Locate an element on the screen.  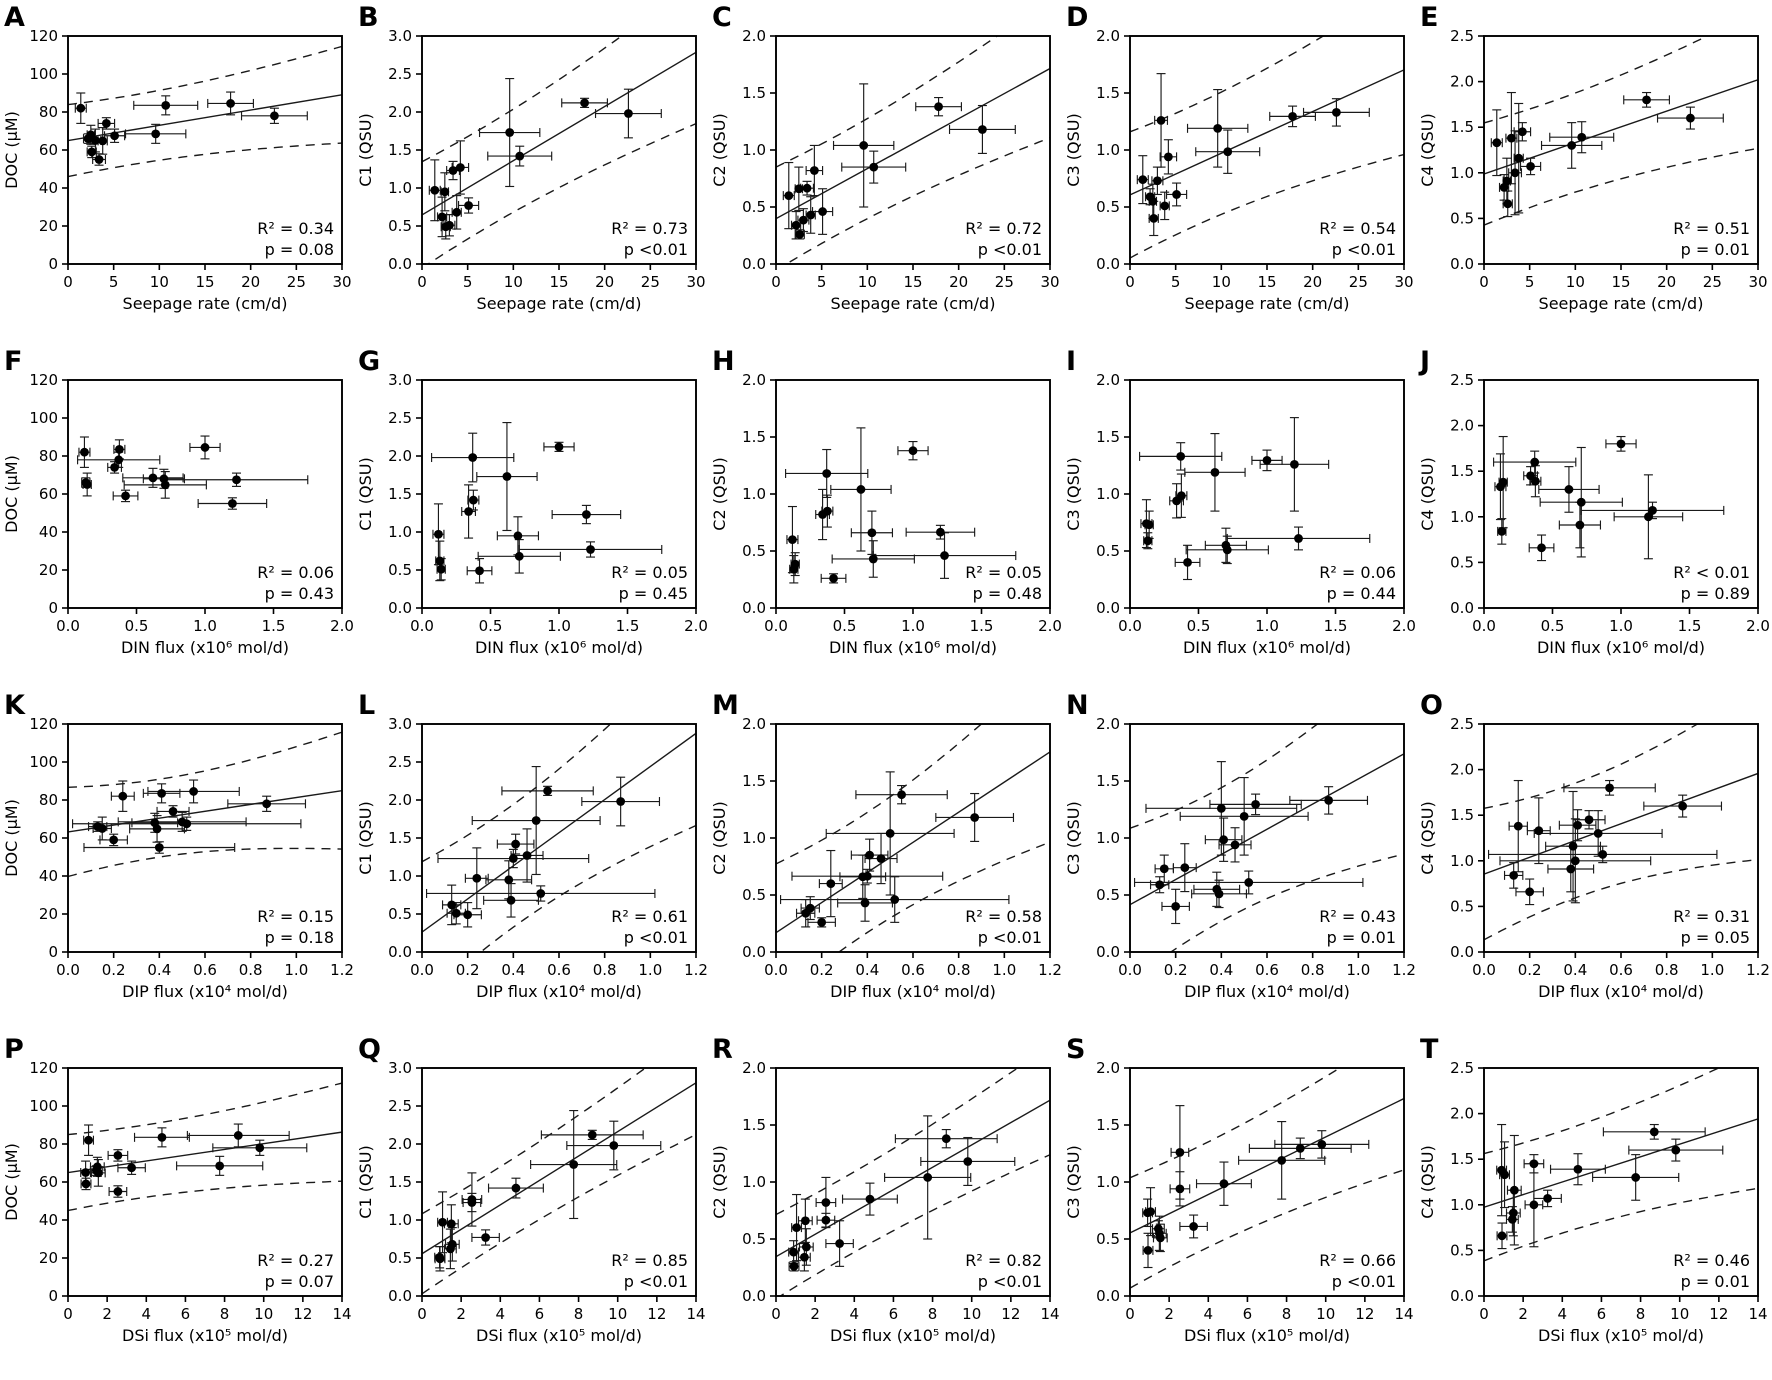
y-axis-title: C4 (QSU) is located at coordinates (1427, 493).